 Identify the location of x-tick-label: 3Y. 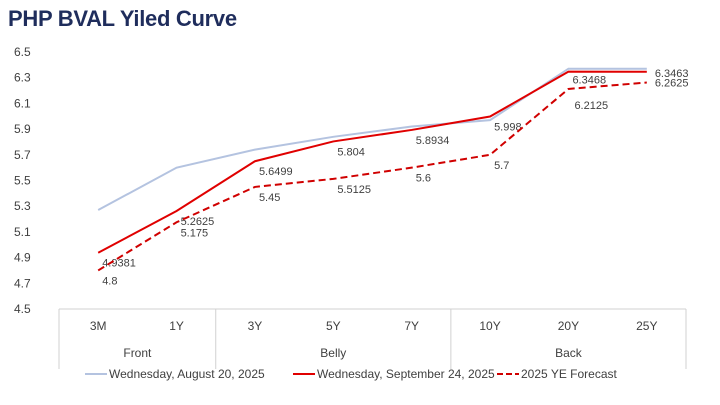
(255, 326).